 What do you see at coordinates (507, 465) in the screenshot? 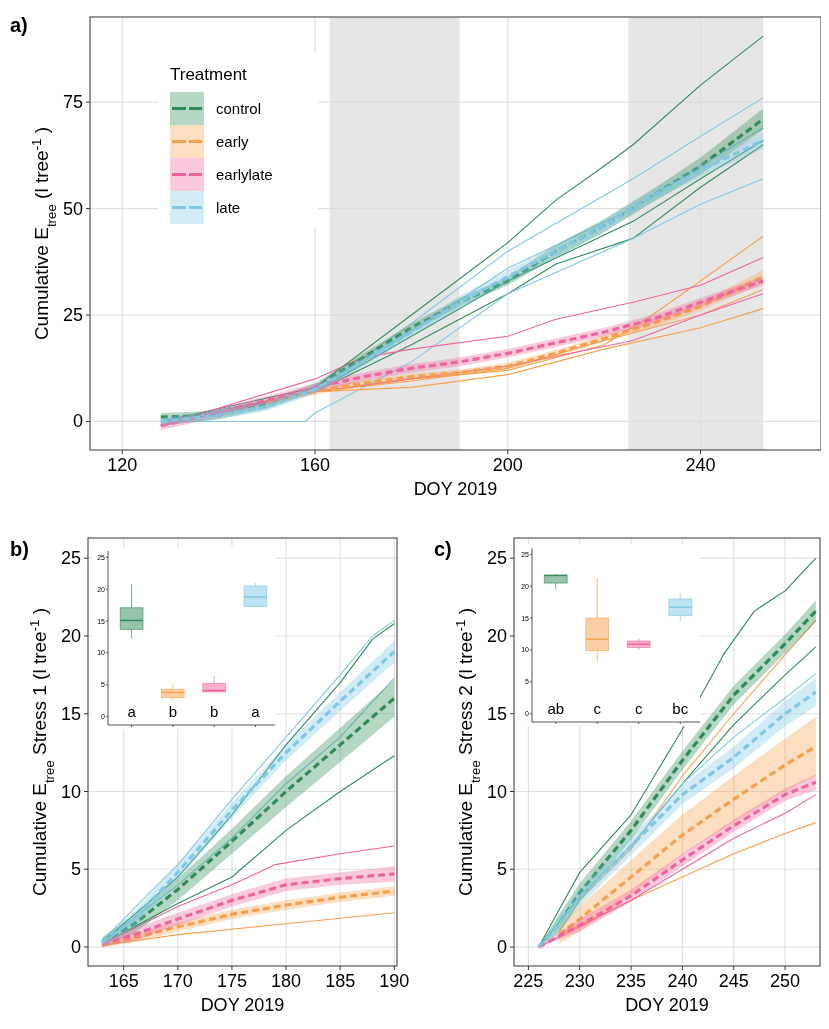
I see `x-tick-label: 200` at bounding box center [507, 465].